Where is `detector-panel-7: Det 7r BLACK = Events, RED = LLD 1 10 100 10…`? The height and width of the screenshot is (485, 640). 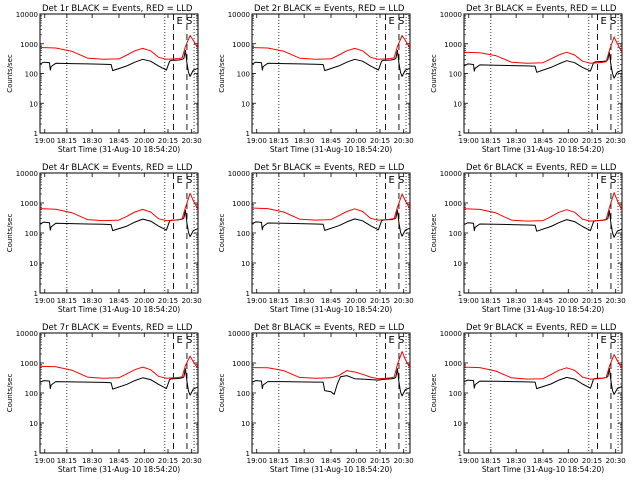
detector-panel-7: Det 7r BLACK = Events, RED = LLD 1 10 100 10… is located at coordinates (104, 398).